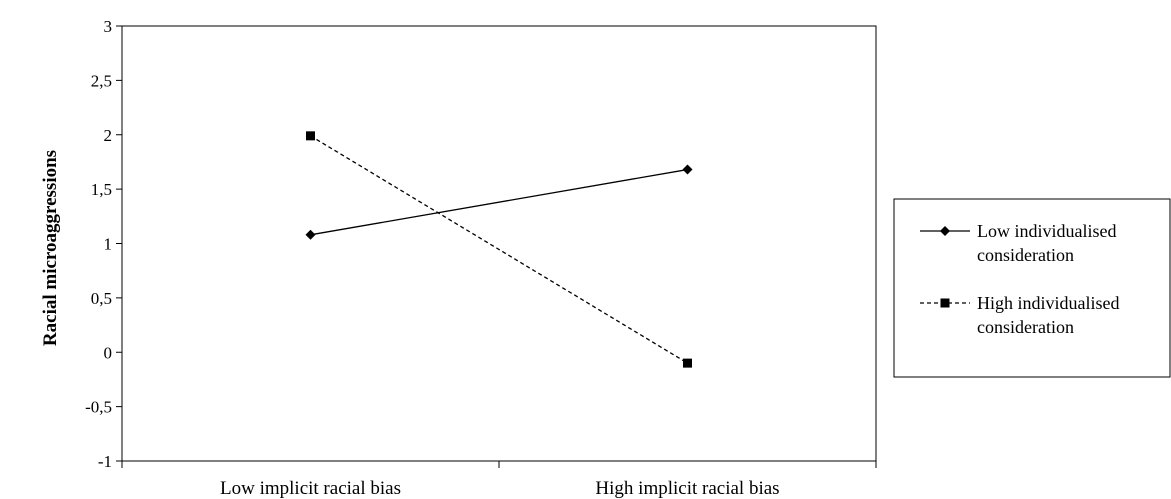 This screenshot has width=1171, height=499. Describe the element at coordinates (98, 407) in the screenshot. I see `y-tick-label: -0,5` at that location.